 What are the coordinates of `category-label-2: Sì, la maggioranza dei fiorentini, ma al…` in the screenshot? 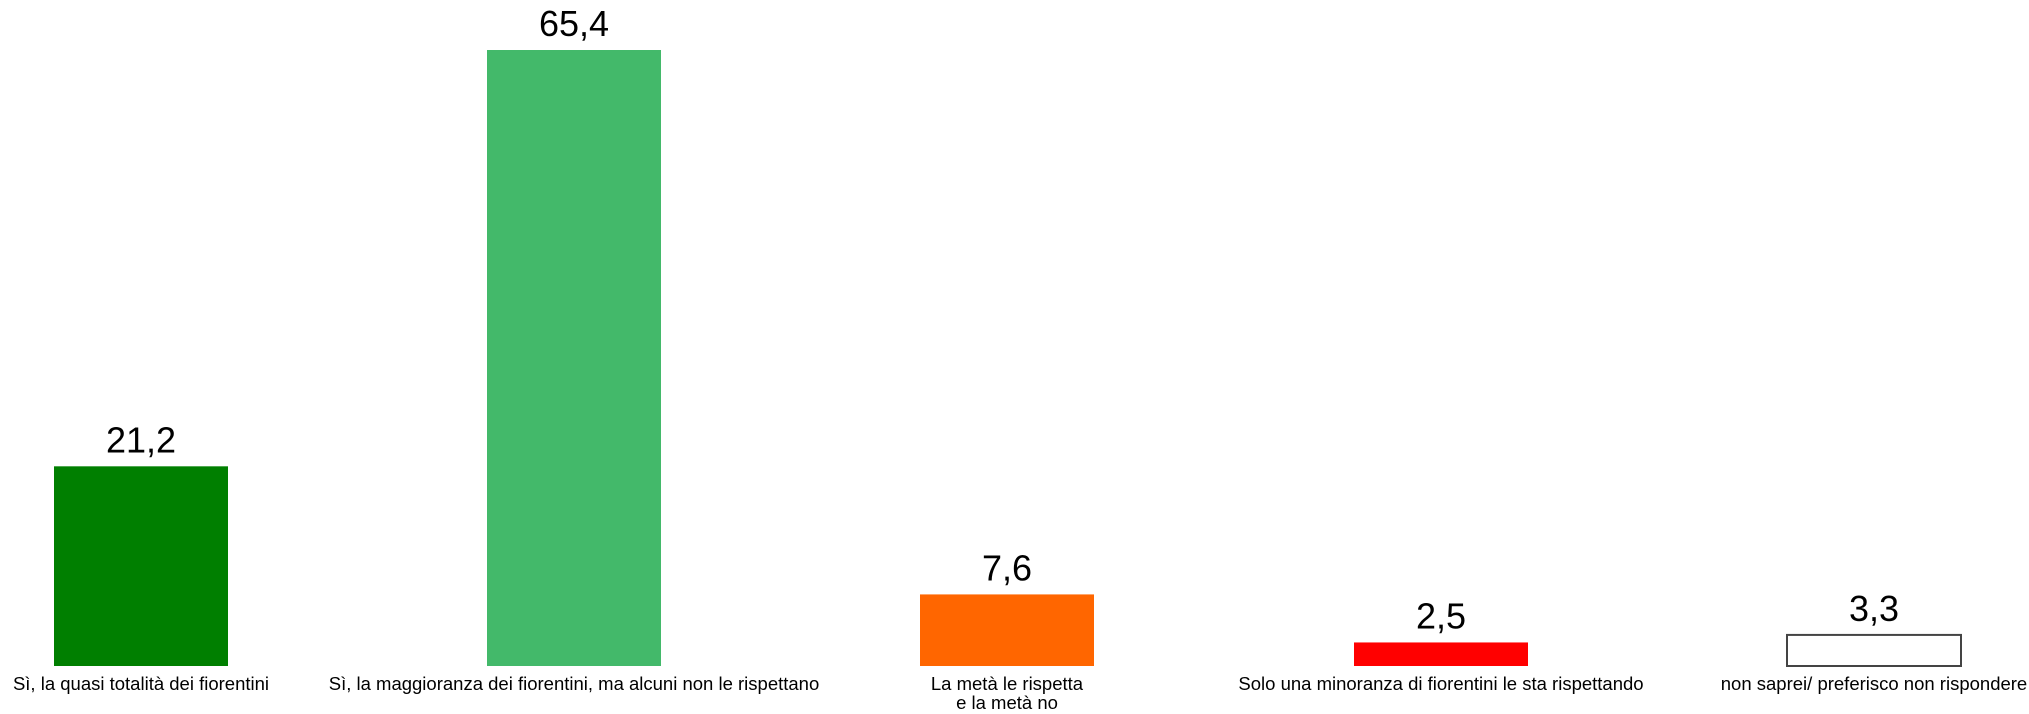 It's located at (574, 683).